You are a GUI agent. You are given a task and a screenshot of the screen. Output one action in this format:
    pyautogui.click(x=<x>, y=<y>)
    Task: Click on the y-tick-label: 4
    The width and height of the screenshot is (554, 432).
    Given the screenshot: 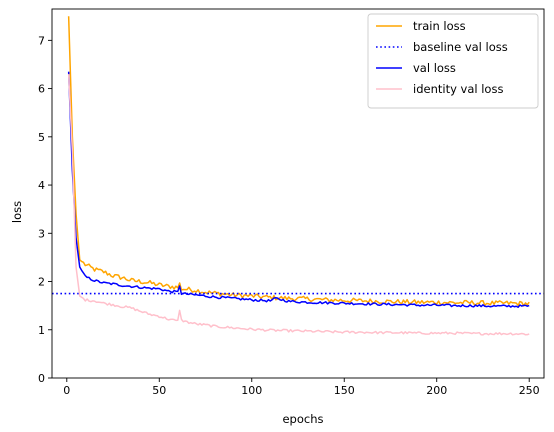 What is the action you would take?
    pyautogui.click(x=41, y=185)
    